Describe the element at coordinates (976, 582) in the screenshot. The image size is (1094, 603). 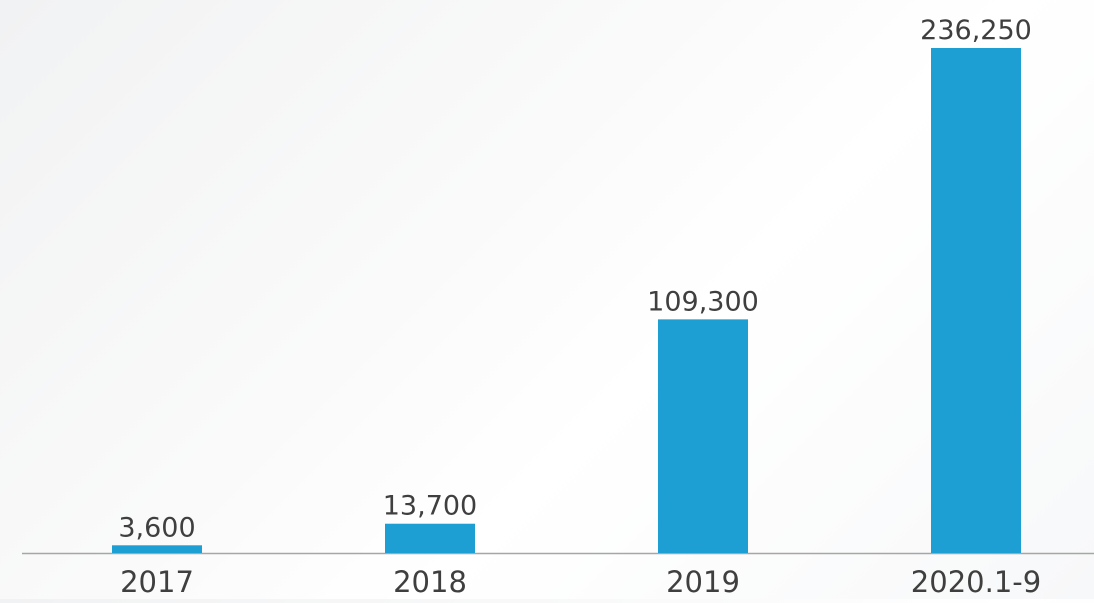
I see `category-label-2020.1-9: 2020.1-9` at that location.